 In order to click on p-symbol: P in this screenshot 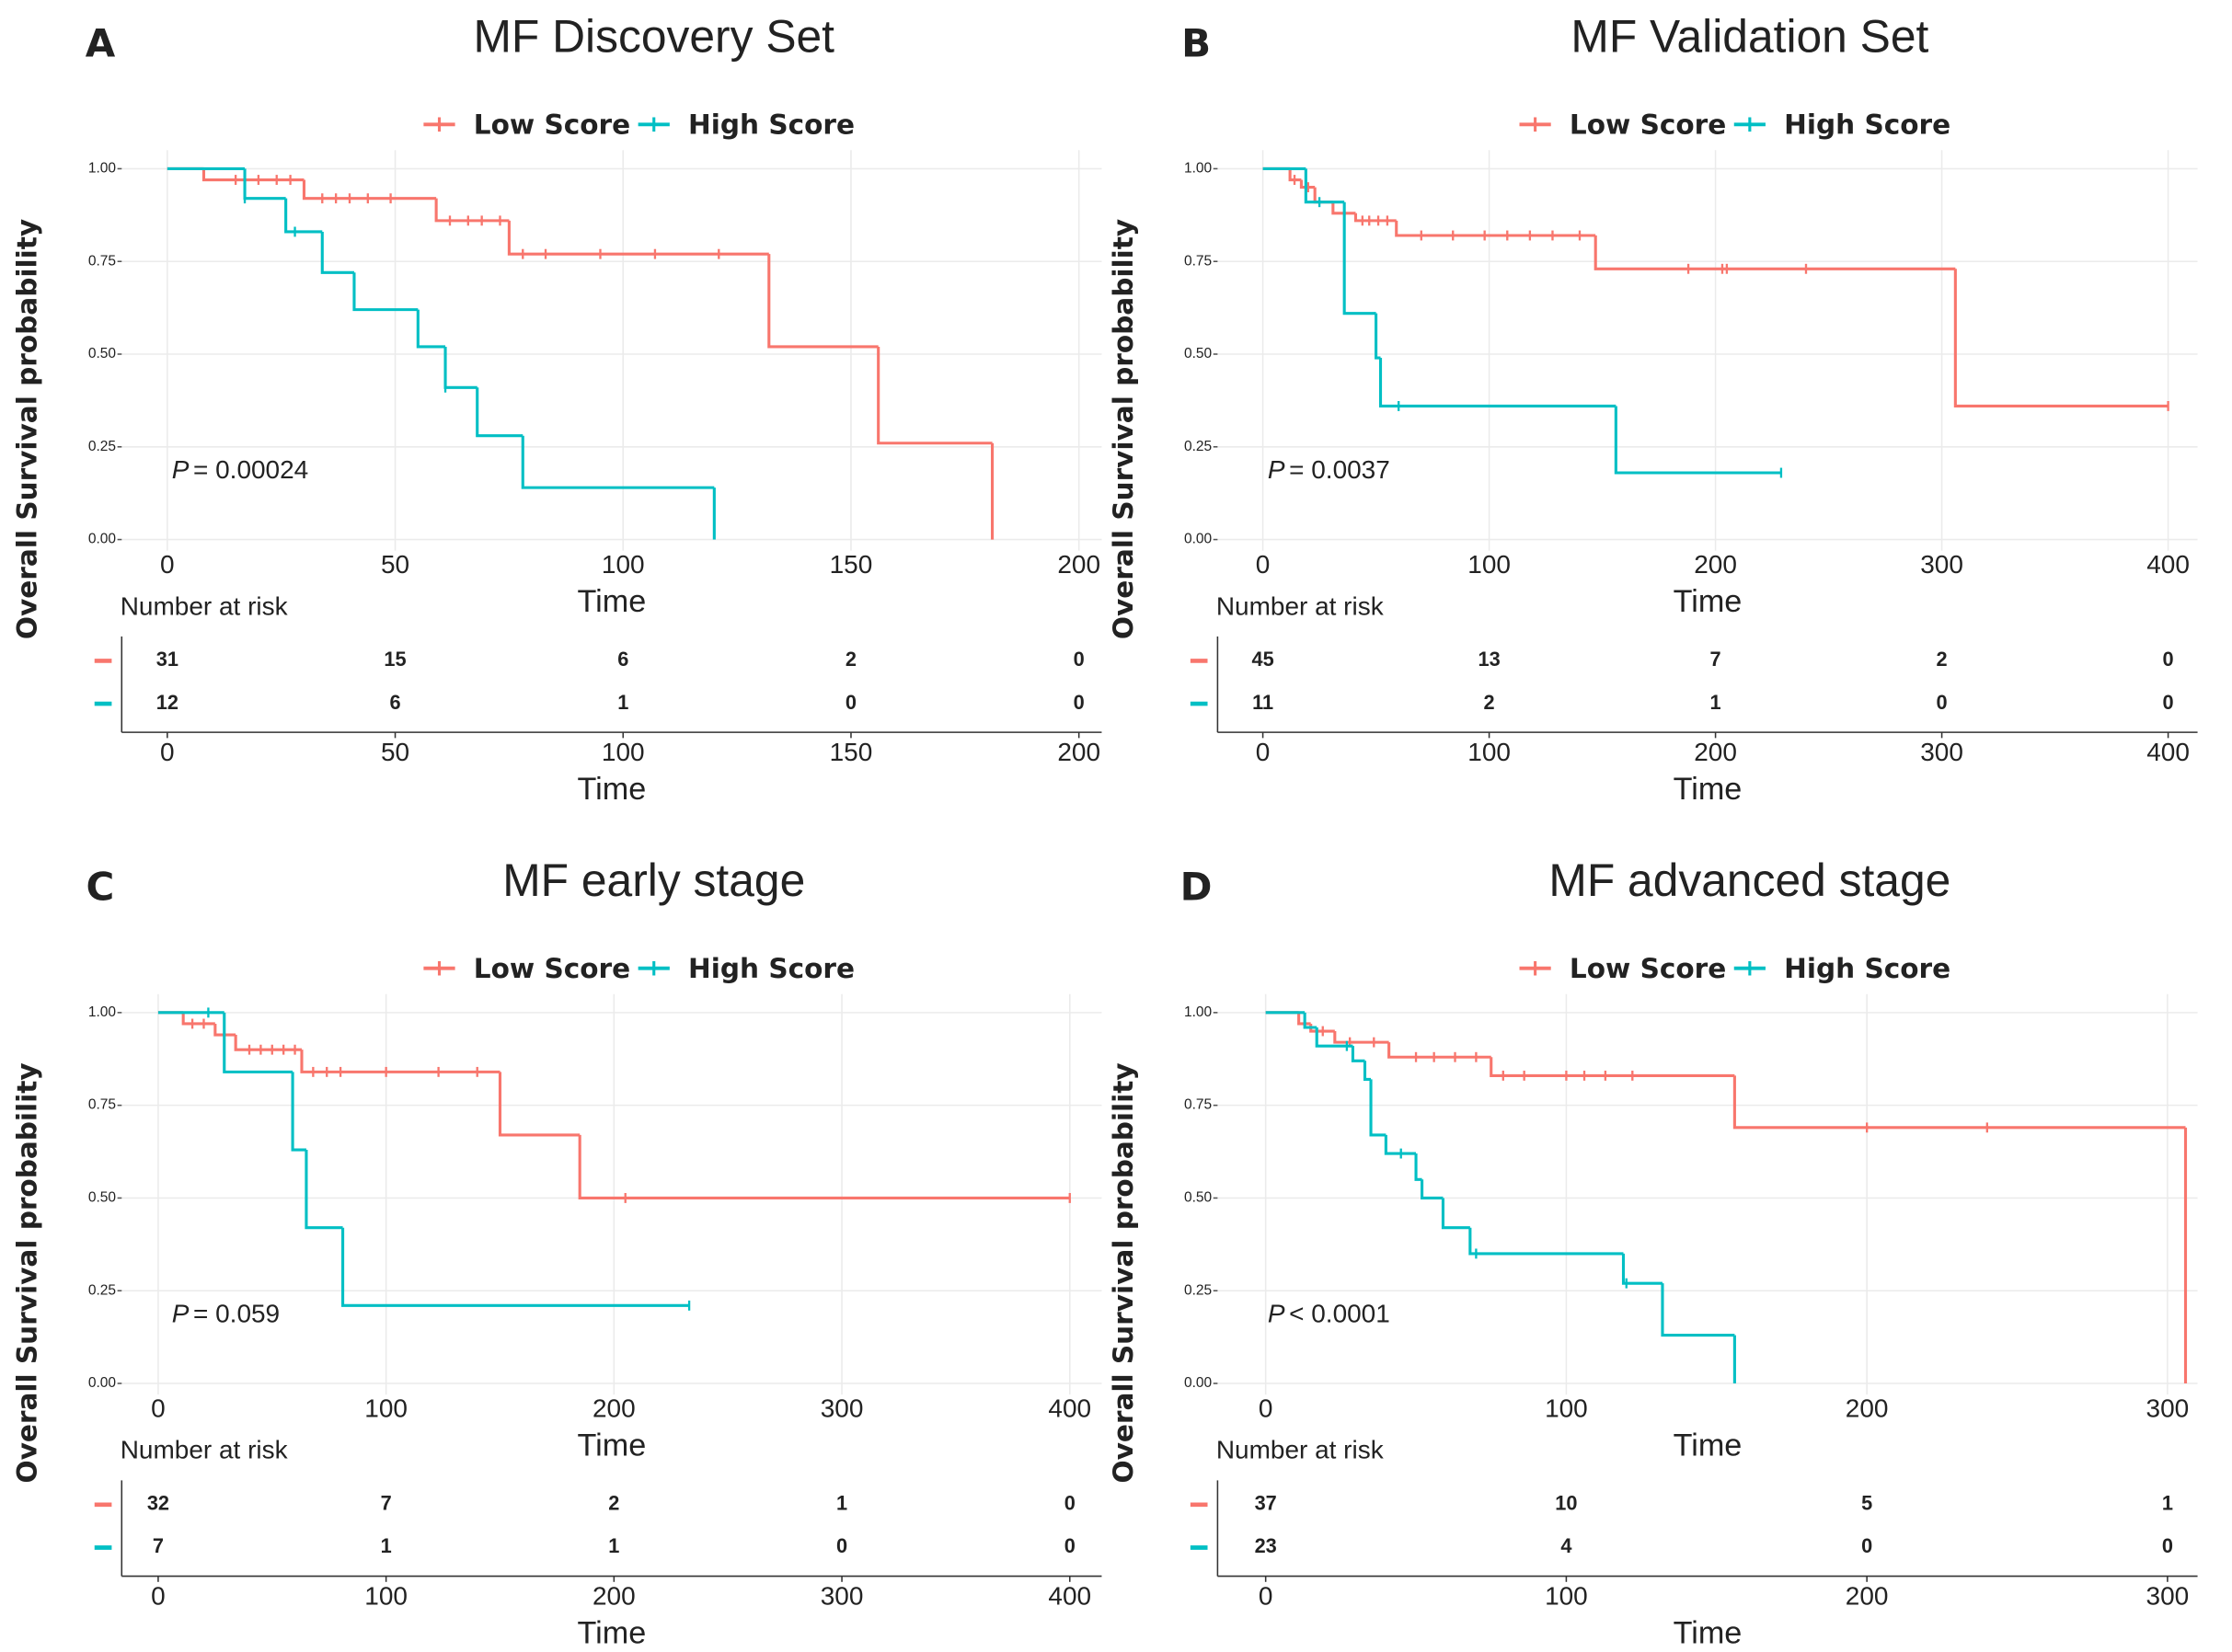, I will do `click(181, 470)`.